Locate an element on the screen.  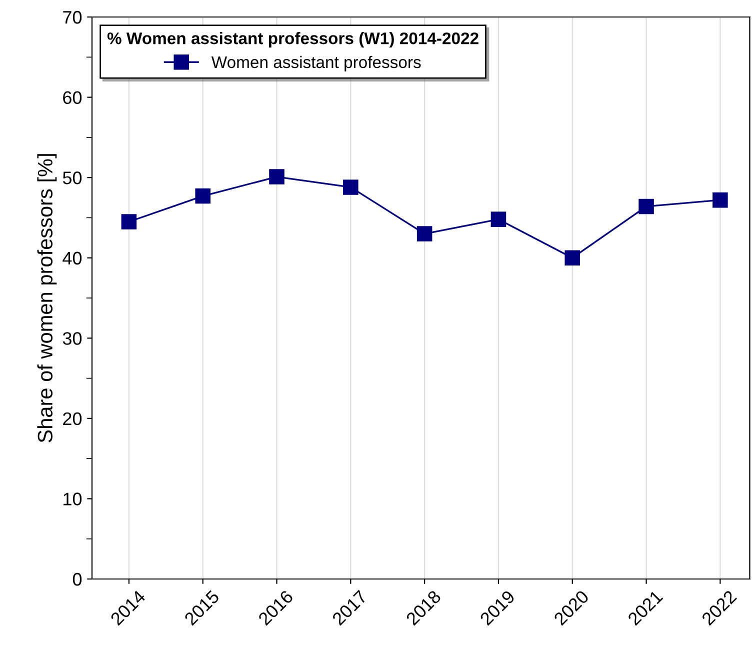
y-tick-label: 10 is located at coordinates (73, 499).